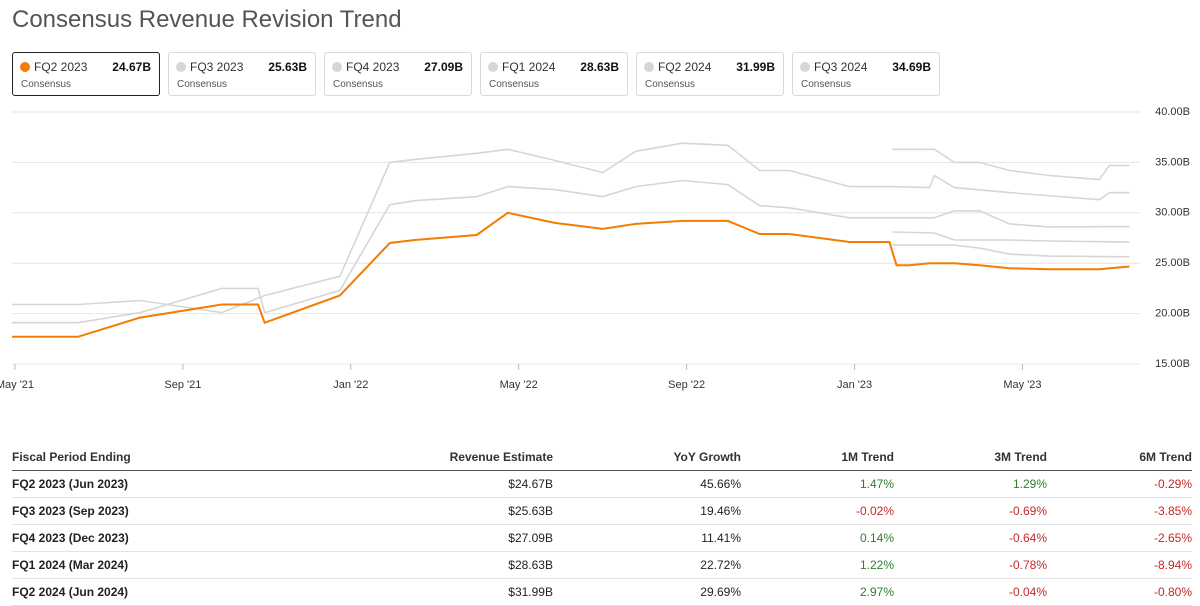 This screenshot has height=606, width=1200. What do you see at coordinates (817, 538) in the screenshot?
I see `table-cell: 0.14%` at bounding box center [817, 538].